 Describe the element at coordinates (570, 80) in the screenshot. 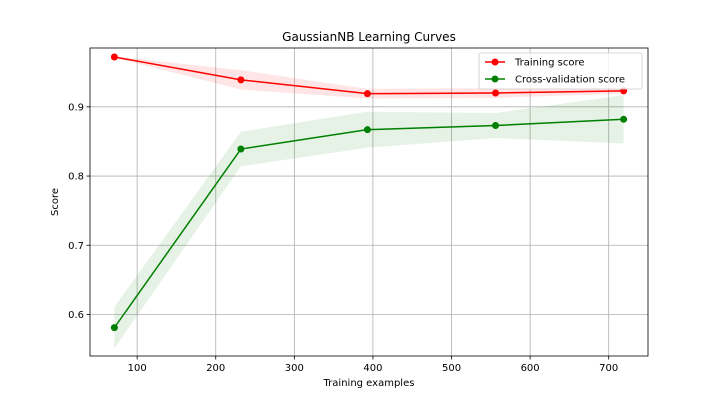

I see `legend-label-1: Cross-validation score` at that location.